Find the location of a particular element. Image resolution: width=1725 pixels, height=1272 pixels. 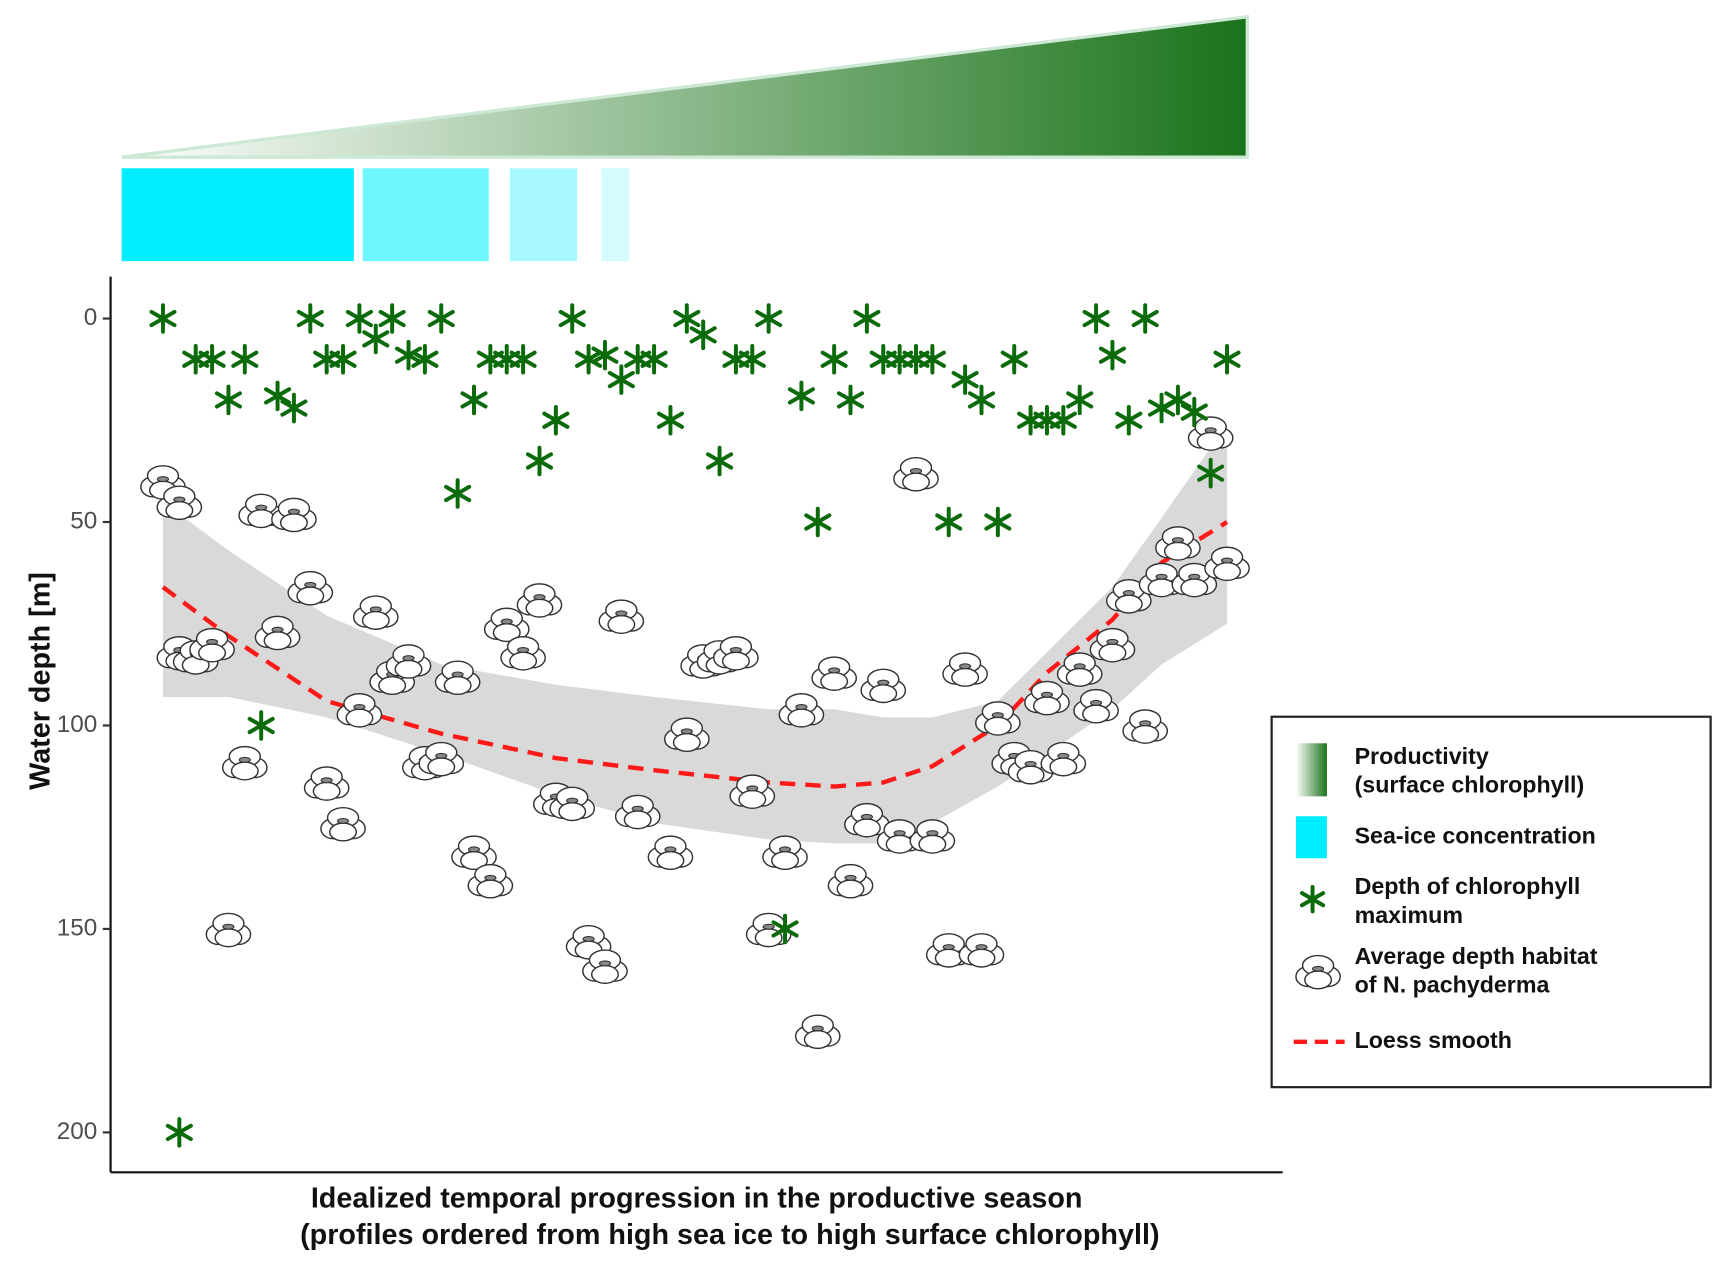

legend-label: Average depth habitat is located at coordinates (1476, 956).